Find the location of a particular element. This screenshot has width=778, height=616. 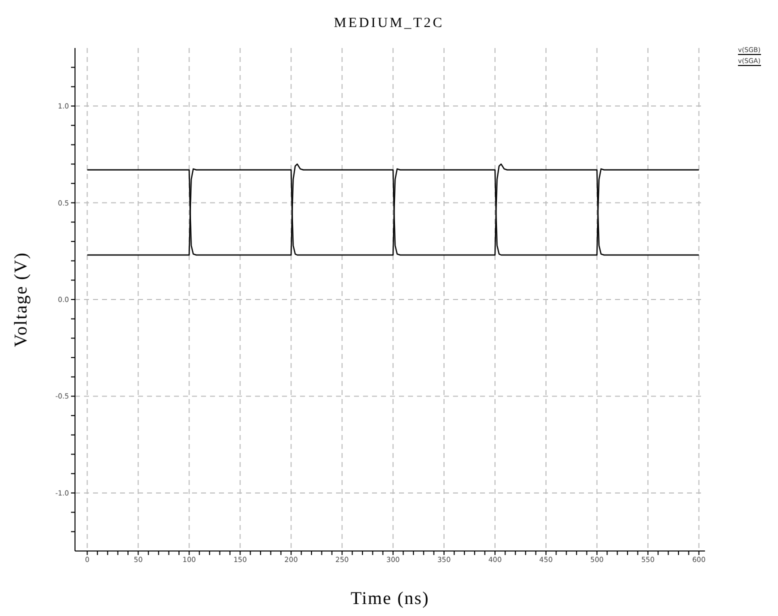

x-axis-title: Time (ns) is located at coordinates (390, 598).